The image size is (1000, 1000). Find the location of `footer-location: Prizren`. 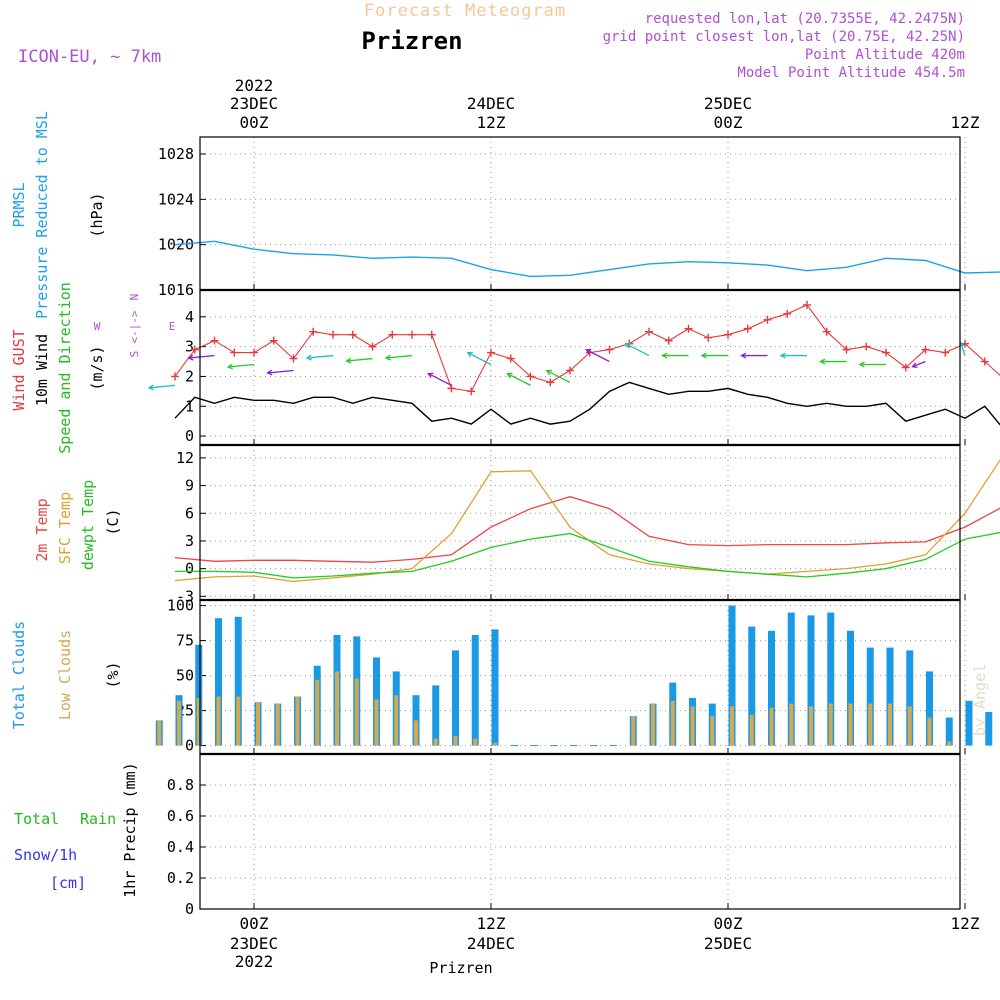

footer-location: Prizren is located at coordinates (460, 968).